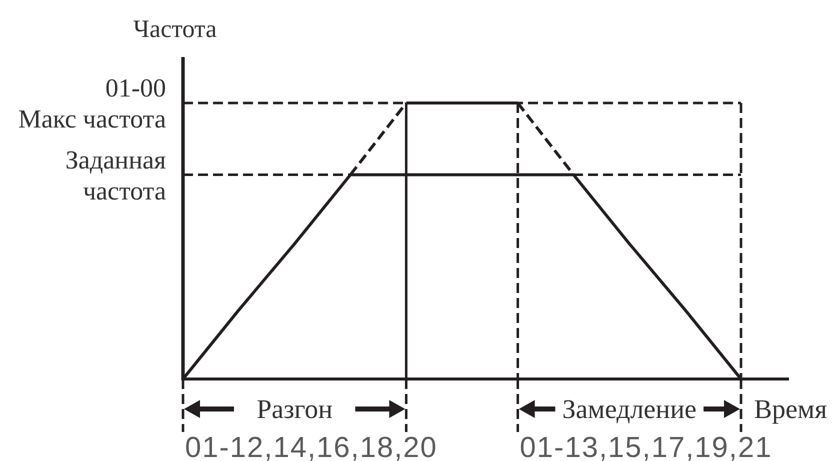 The height and width of the screenshot is (461, 833). Describe the element at coordinates (92, 104) in the screenshot. I see `ref-line-label: 01-00 Макс частота` at that location.